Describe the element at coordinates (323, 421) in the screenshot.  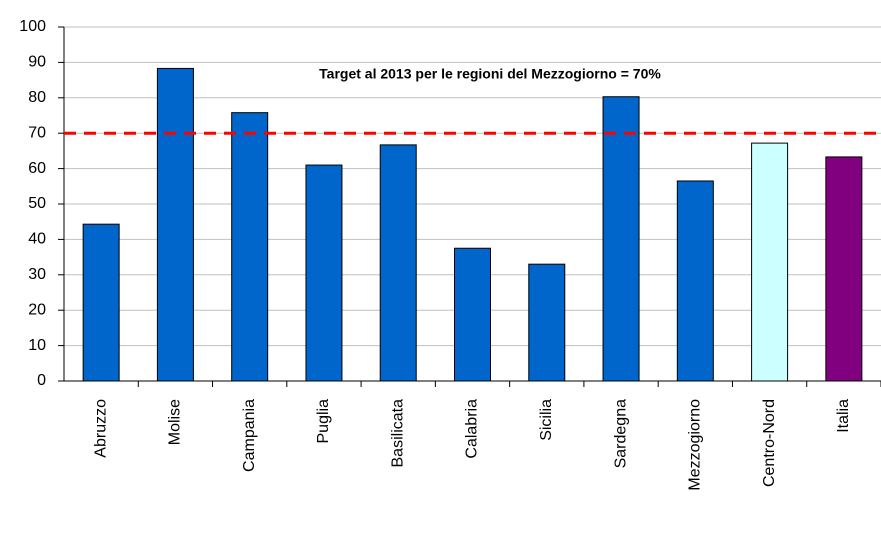
I see `x-tick-label: Puglia` at that location.